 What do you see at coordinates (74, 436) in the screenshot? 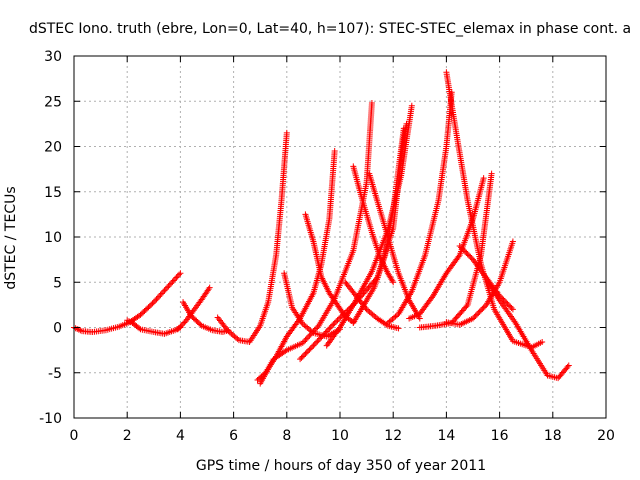
I see `x-tick-label: 0` at bounding box center [74, 436].